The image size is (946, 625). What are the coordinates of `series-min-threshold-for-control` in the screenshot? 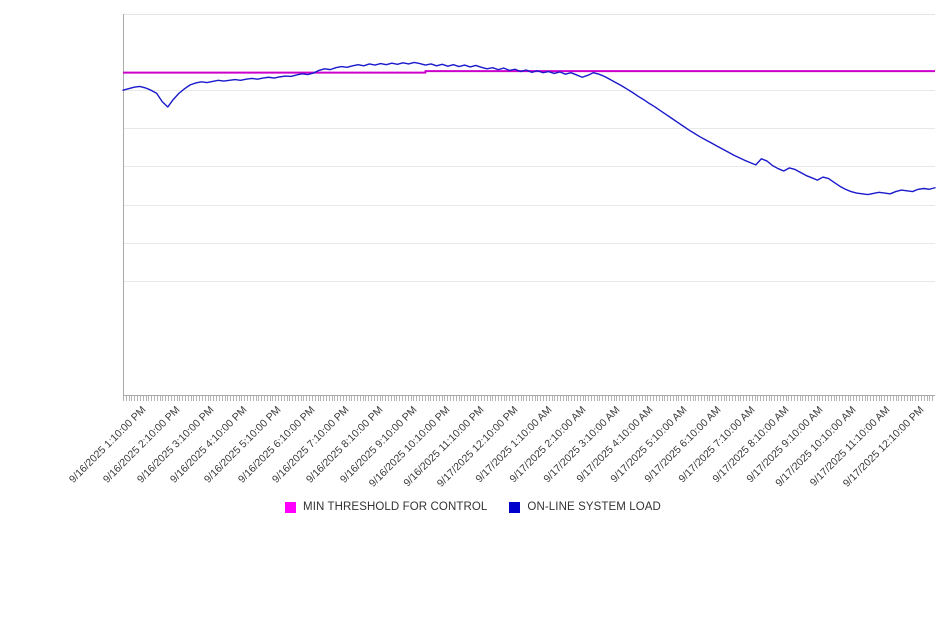 It's located at (529, 72).